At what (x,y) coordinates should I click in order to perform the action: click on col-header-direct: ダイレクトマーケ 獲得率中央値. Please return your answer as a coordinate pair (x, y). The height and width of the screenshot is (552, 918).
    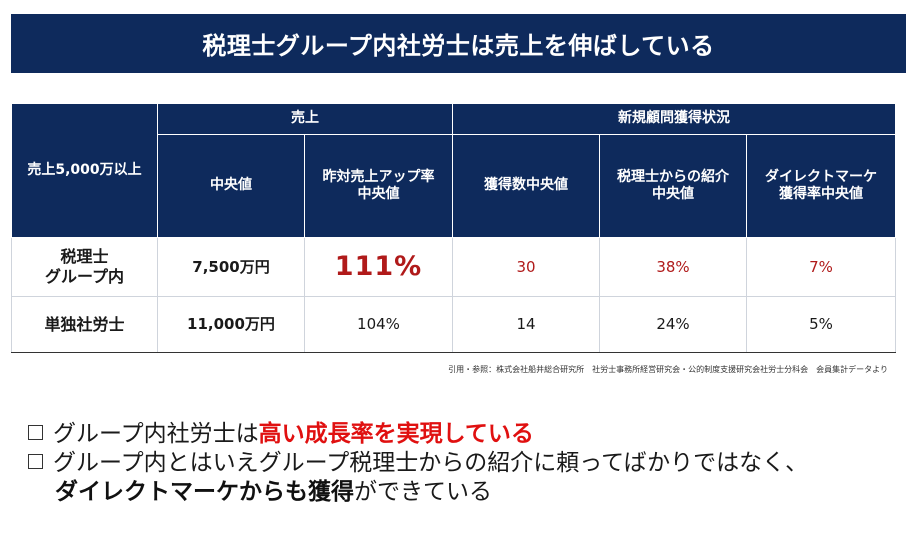
    Looking at the image, I should click on (821, 186).